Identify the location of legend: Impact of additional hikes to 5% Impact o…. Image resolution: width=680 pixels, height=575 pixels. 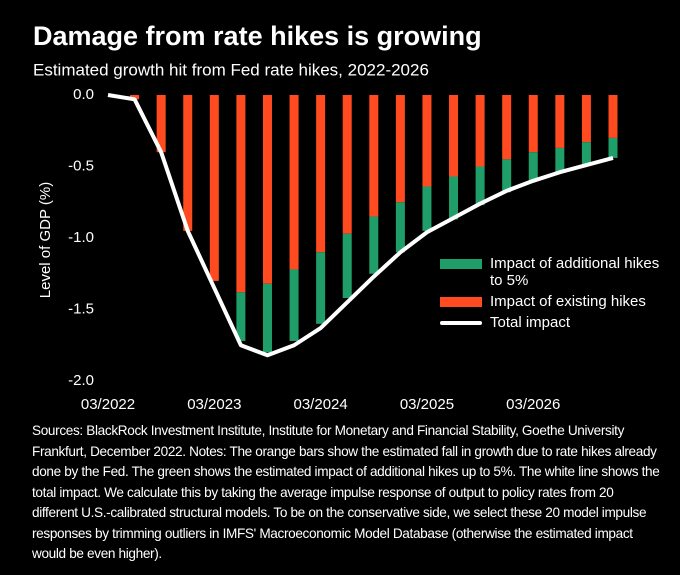
(555, 295).